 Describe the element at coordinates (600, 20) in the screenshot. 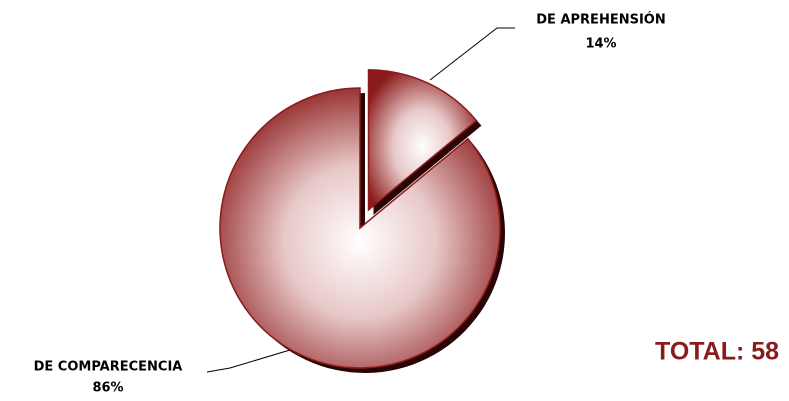

I see `slice-label: DE APREHENSIÓN` at that location.